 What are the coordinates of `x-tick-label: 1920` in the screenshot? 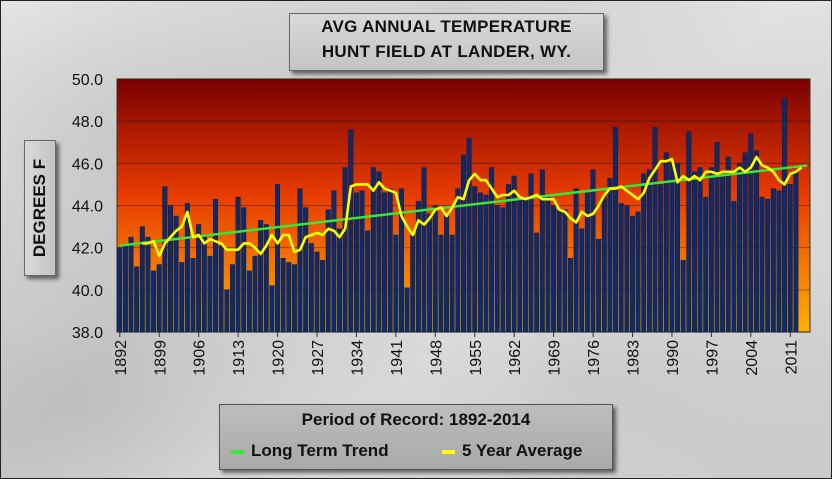 It's located at (279, 358).